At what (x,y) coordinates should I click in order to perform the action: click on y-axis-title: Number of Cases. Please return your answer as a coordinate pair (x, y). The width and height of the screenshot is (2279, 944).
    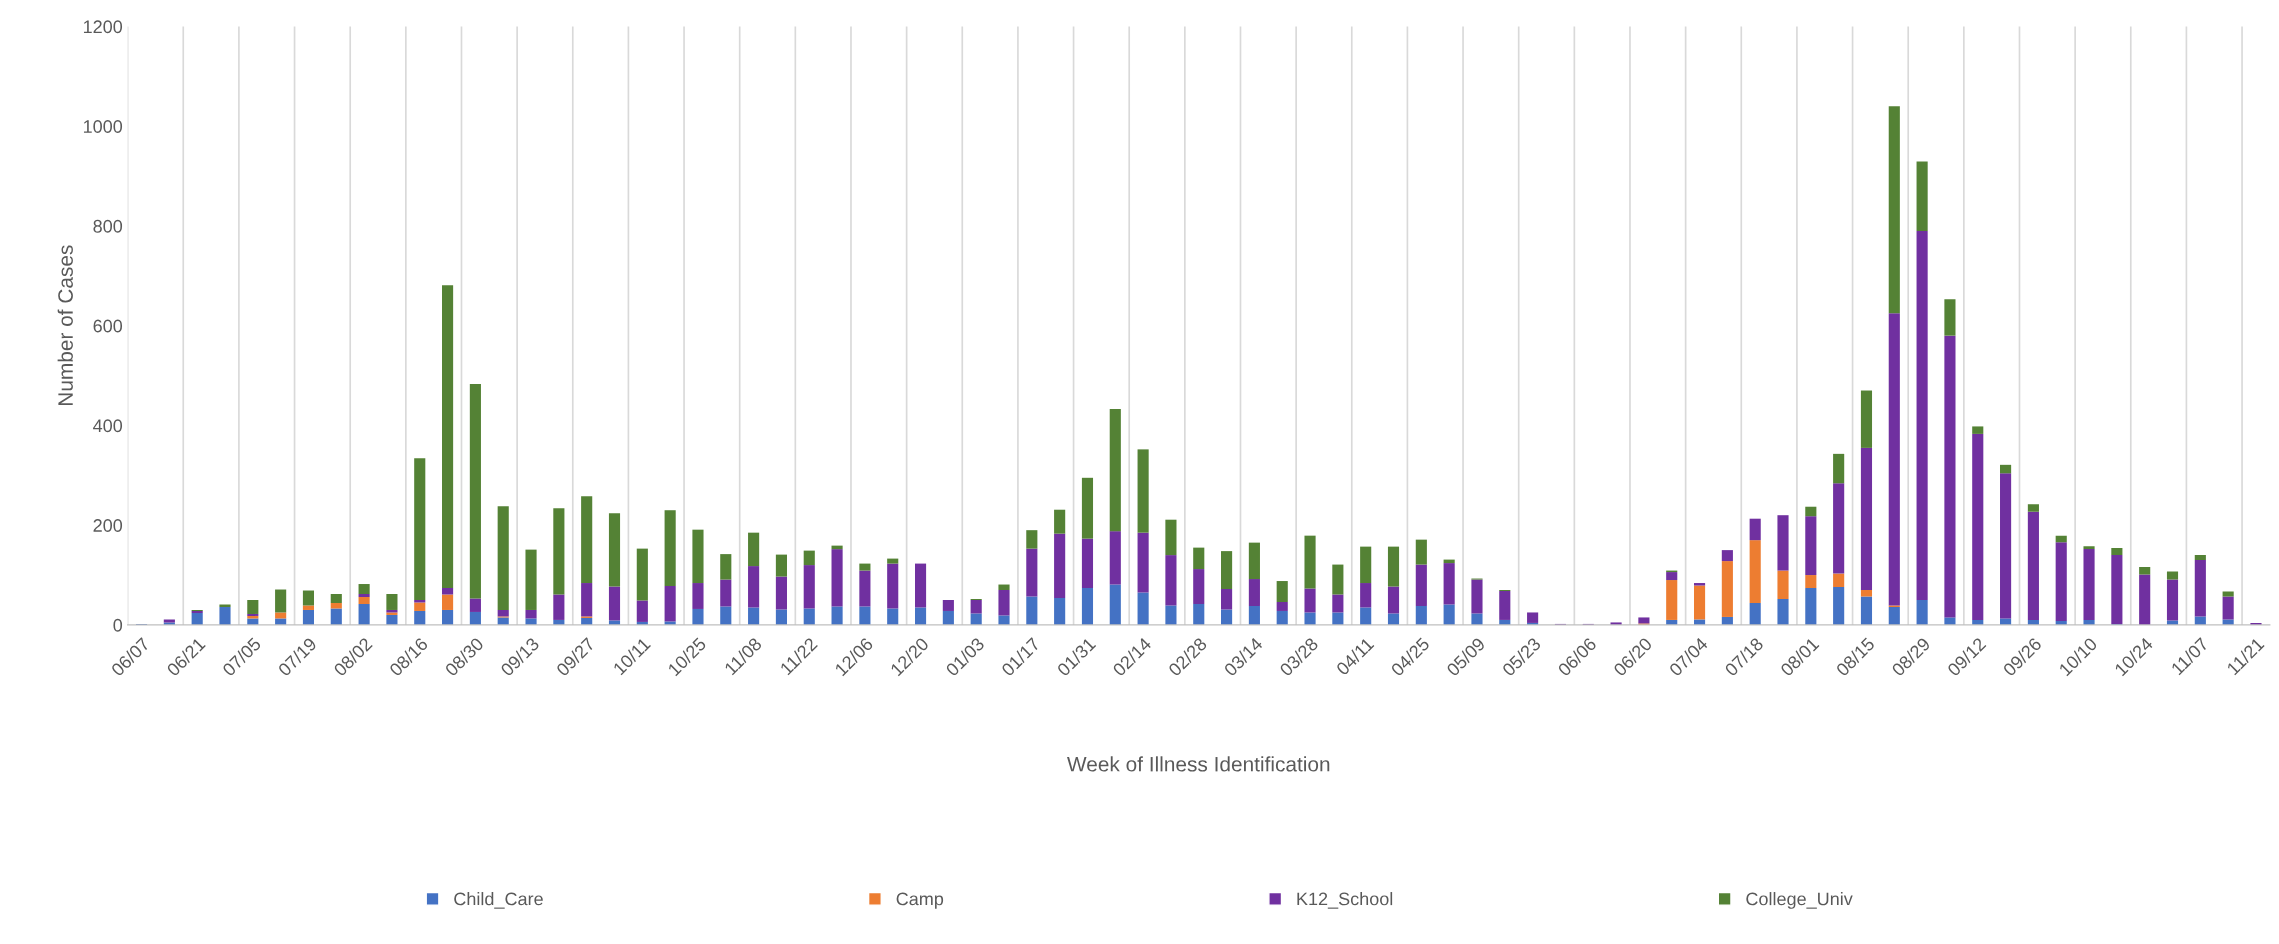
    Looking at the image, I should click on (65, 325).